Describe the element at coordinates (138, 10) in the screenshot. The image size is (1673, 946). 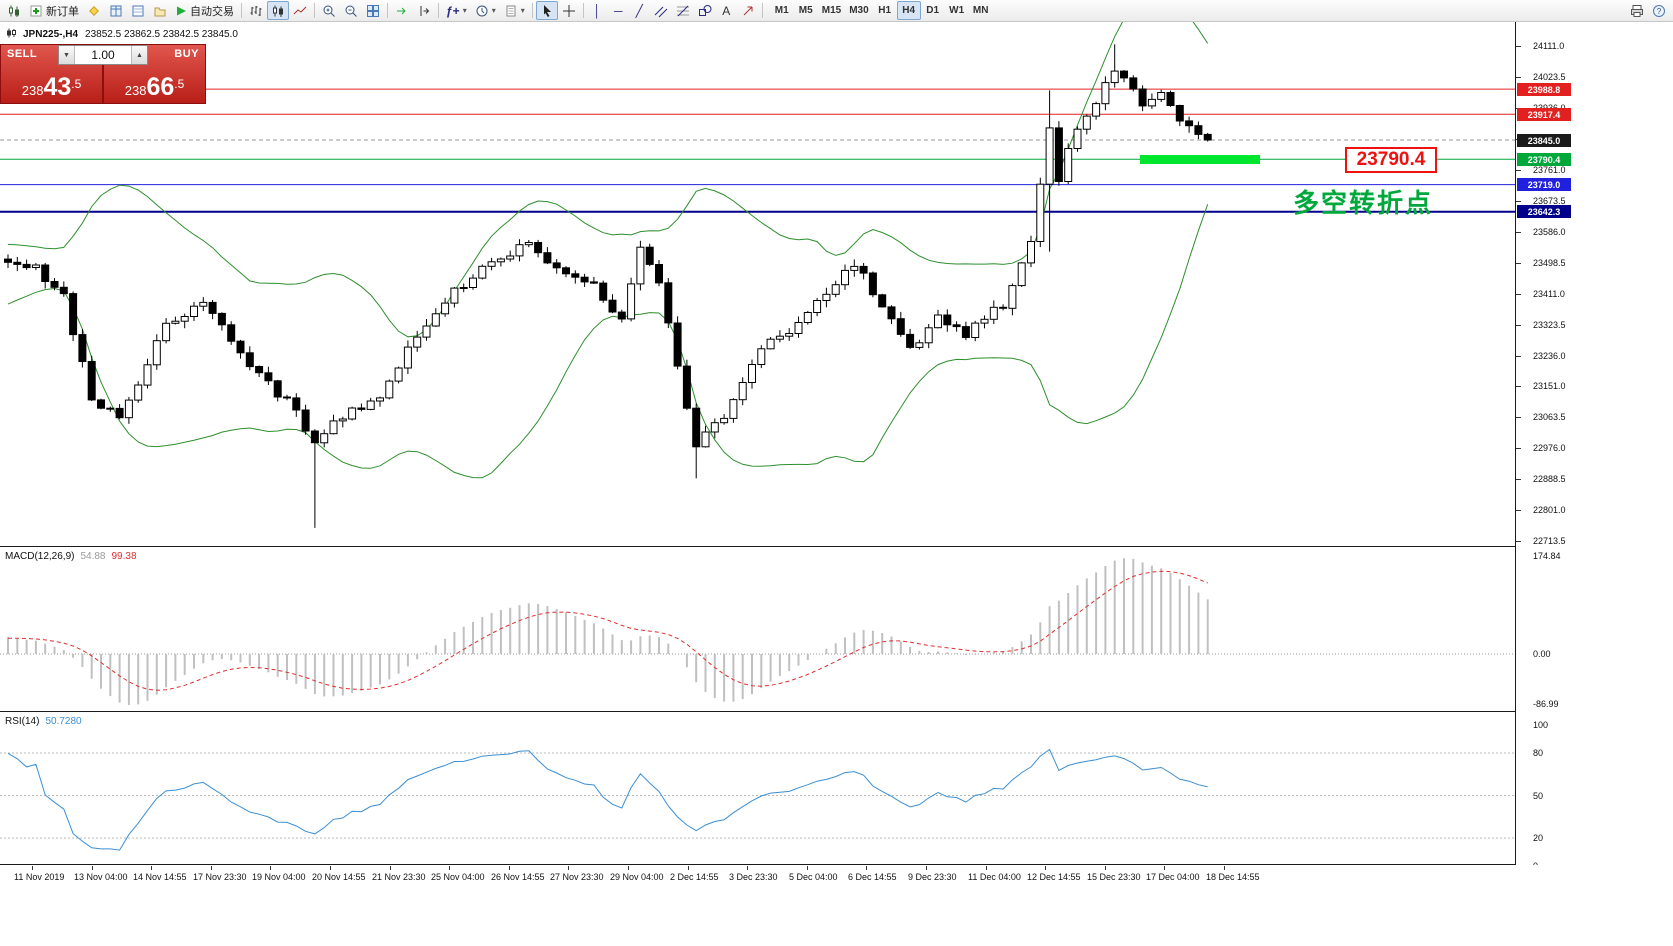
I see `data-window-icon` at that location.